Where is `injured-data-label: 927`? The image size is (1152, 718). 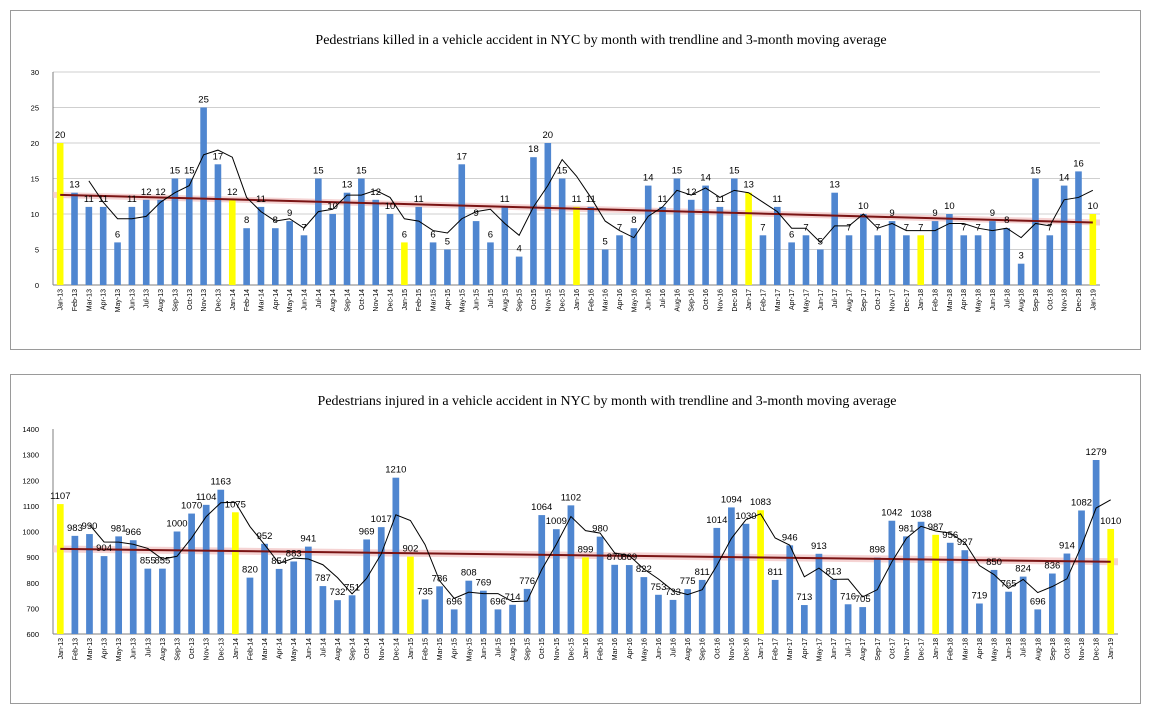 injured-data-label: 927 is located at coordinates (965, 542).